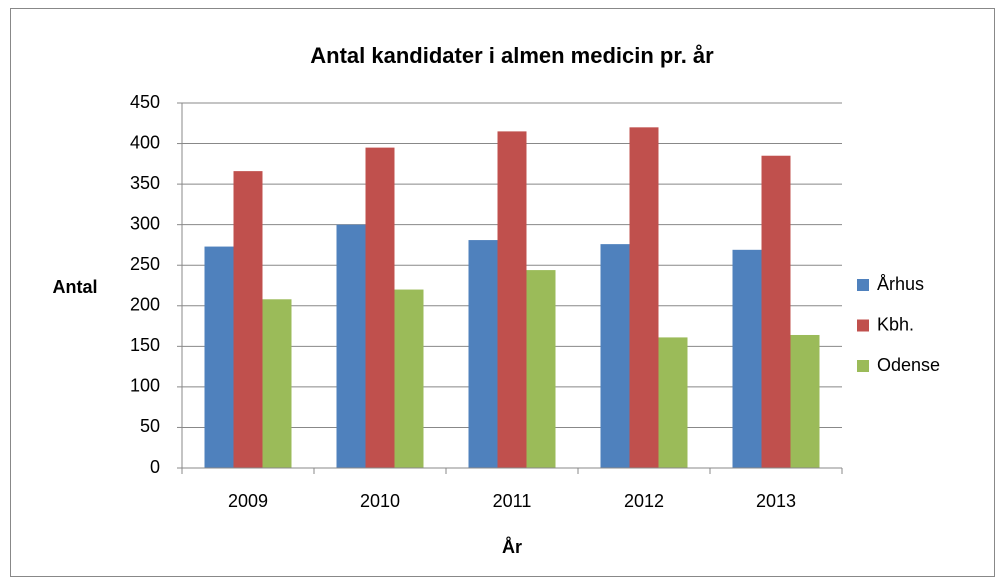 The image size is (1003, 585). Describe the element at coordinates (512, 547) in the screenshot. I see `x-axis-label: År` at that location.